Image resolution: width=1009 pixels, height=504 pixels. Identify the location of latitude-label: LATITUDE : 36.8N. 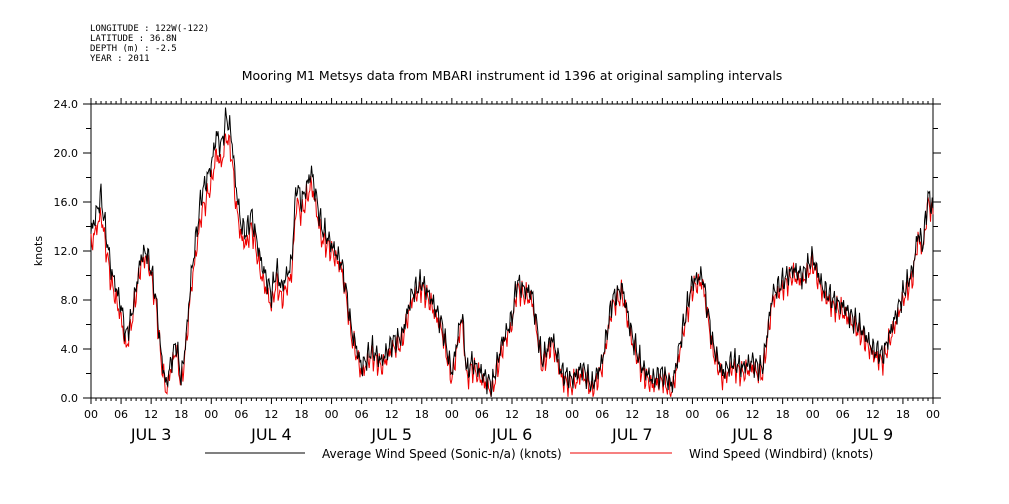
(133, 39).